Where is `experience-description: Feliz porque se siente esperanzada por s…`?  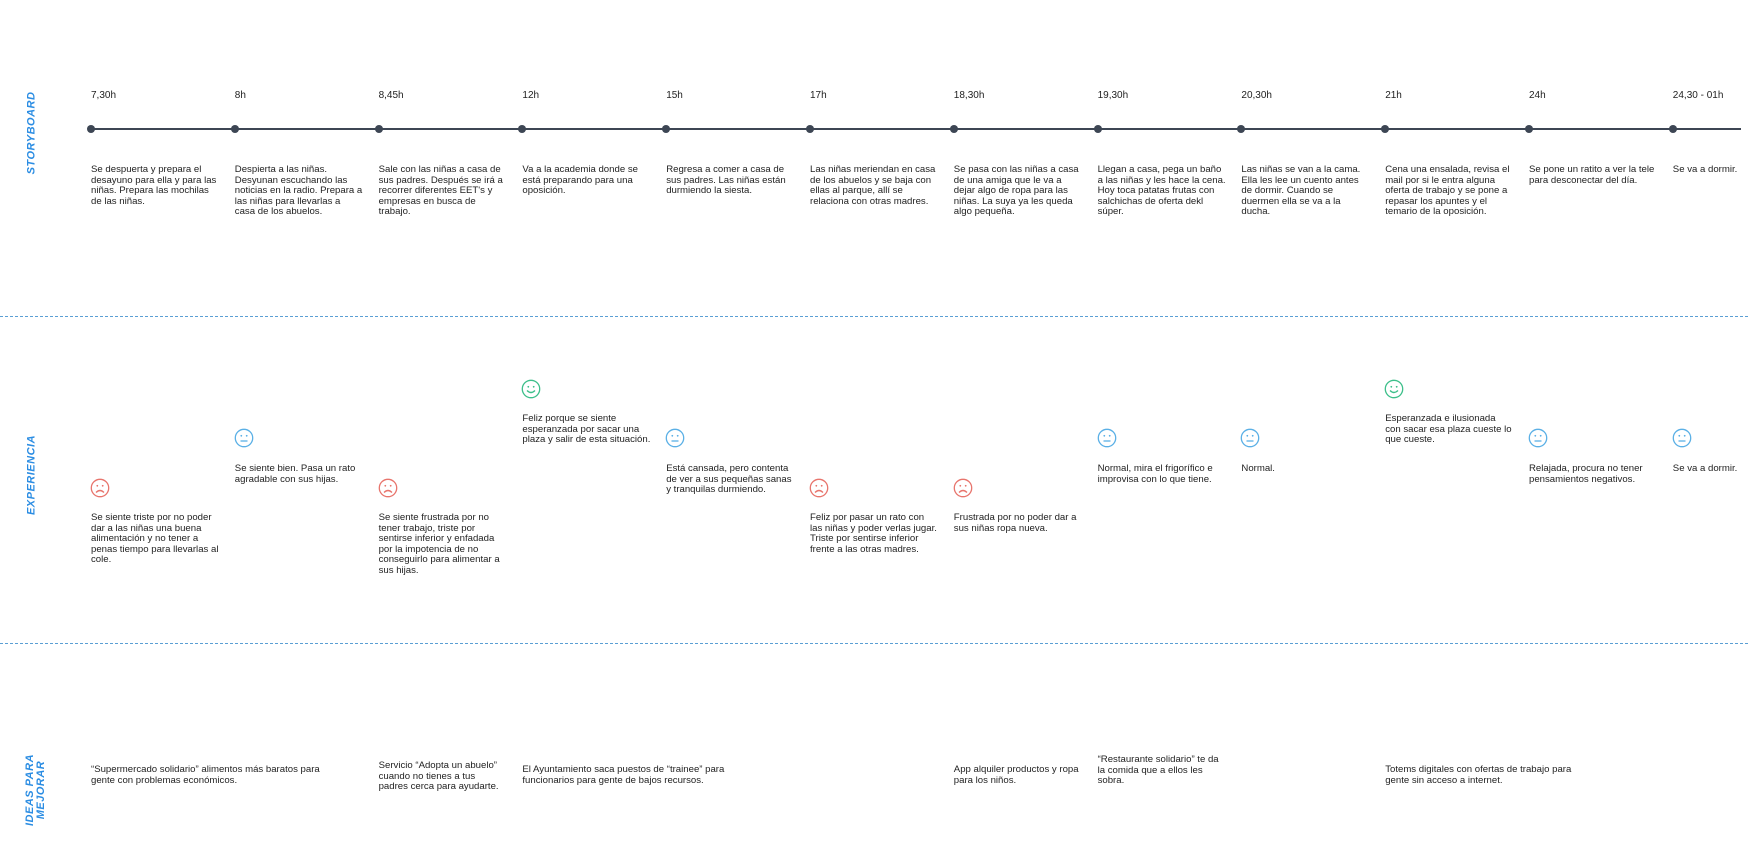
experience-description: Feliz porque se siente esperanzada por s… is located at coordinates (586, 429).